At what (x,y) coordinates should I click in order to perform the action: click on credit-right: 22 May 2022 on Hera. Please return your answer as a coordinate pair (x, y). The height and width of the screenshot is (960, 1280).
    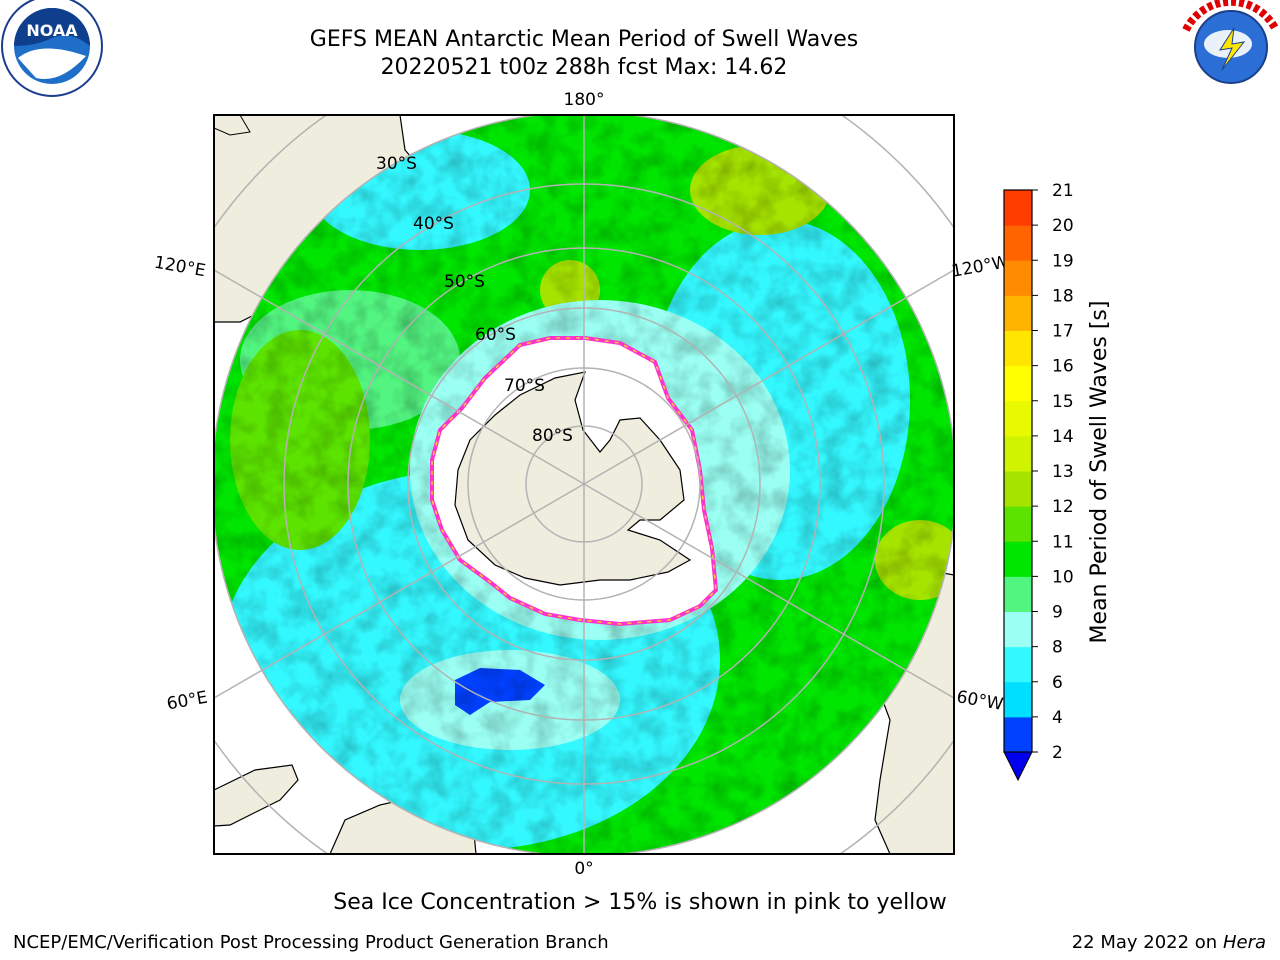
    Looking at the image, I should click on (1169, 942).